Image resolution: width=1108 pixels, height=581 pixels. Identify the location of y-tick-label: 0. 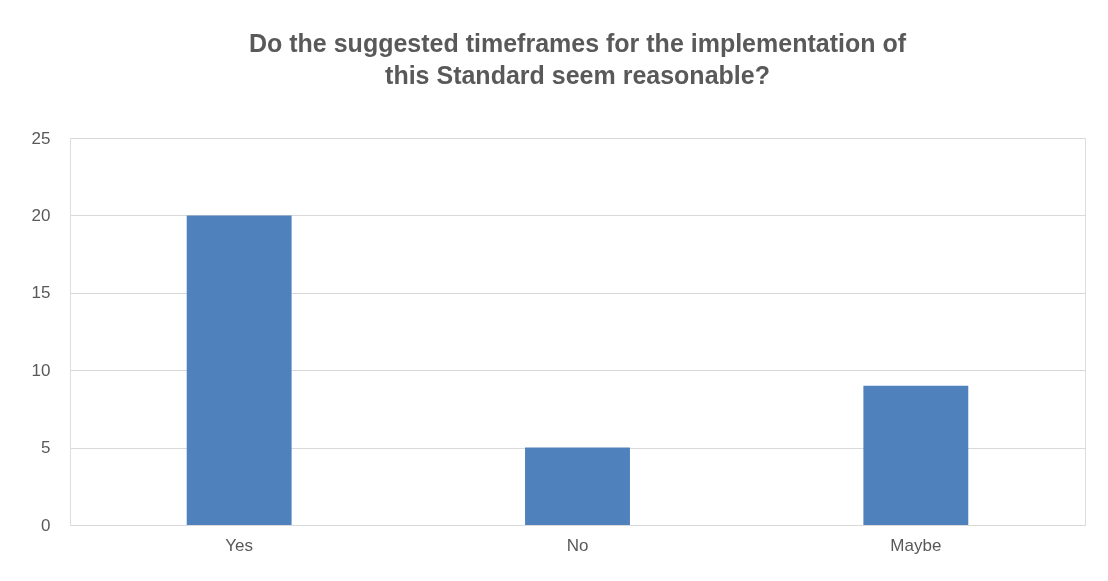
(46, 525).